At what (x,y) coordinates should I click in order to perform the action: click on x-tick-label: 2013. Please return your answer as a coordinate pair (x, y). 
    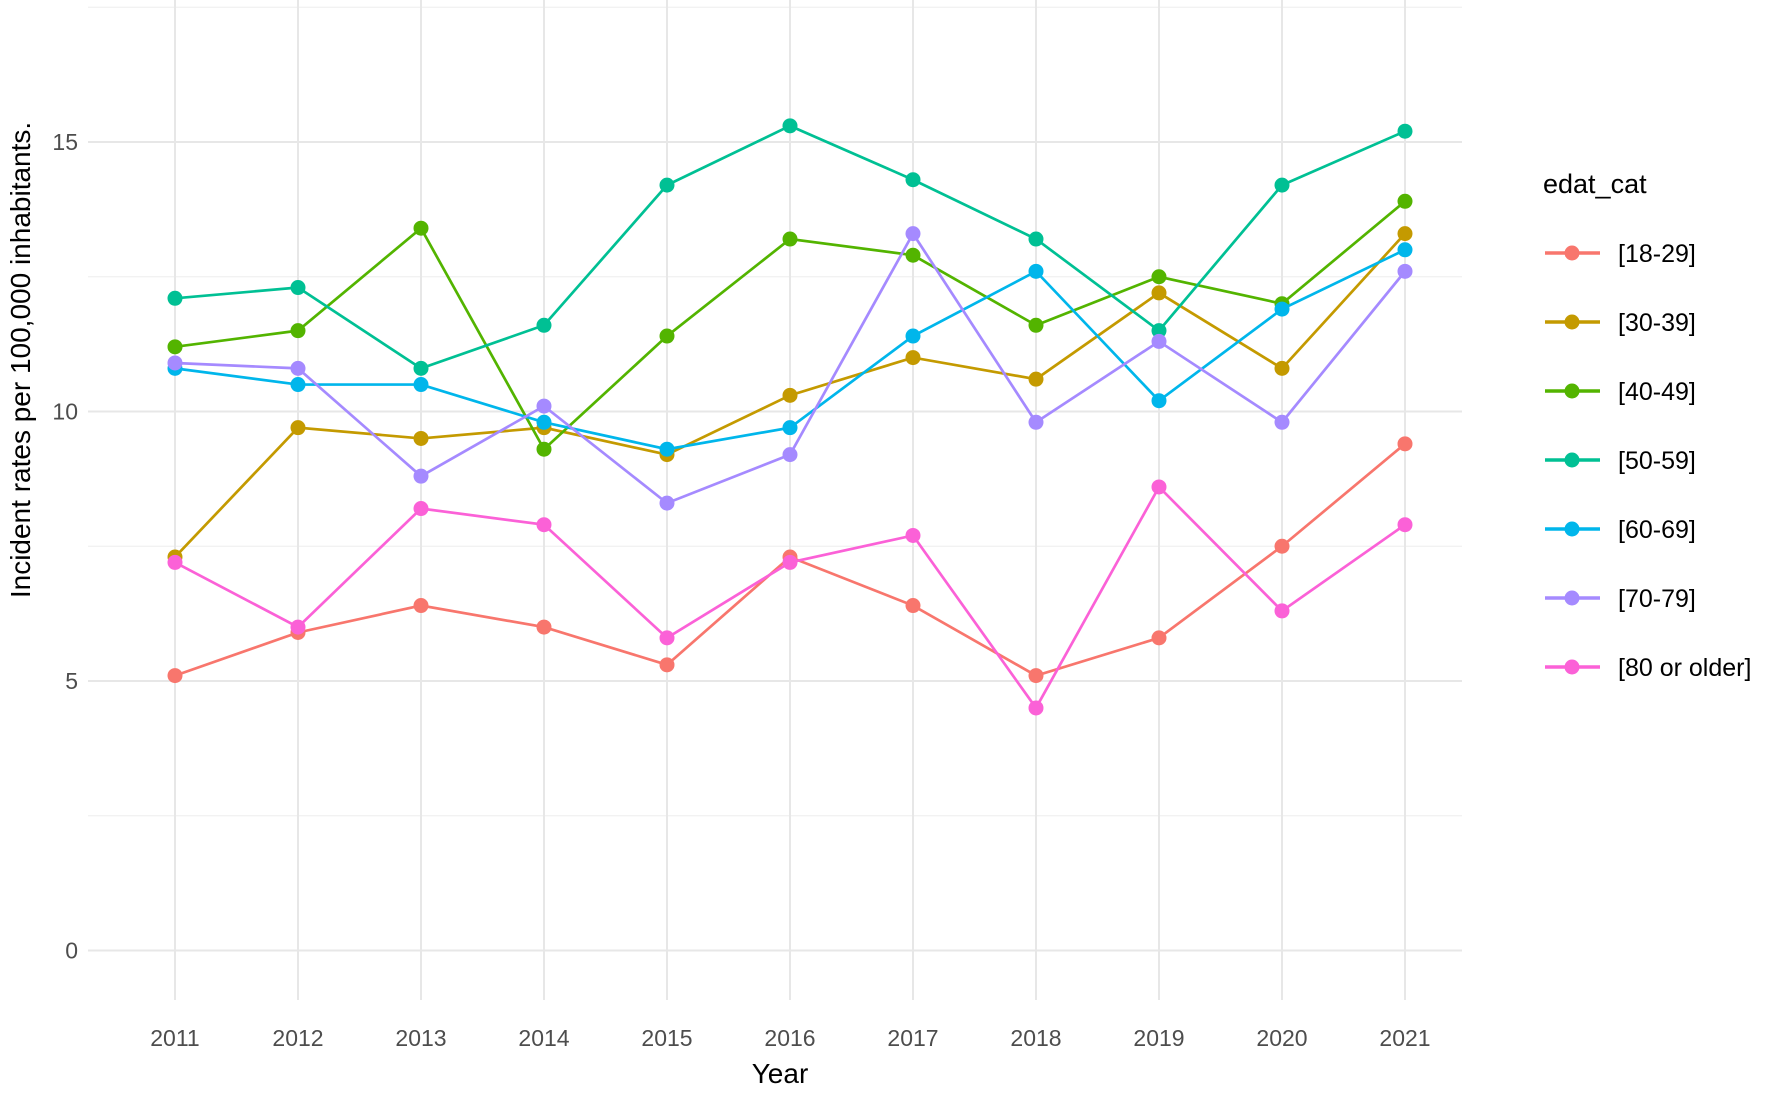
    Looking at the image, I should click on (420, 1038).